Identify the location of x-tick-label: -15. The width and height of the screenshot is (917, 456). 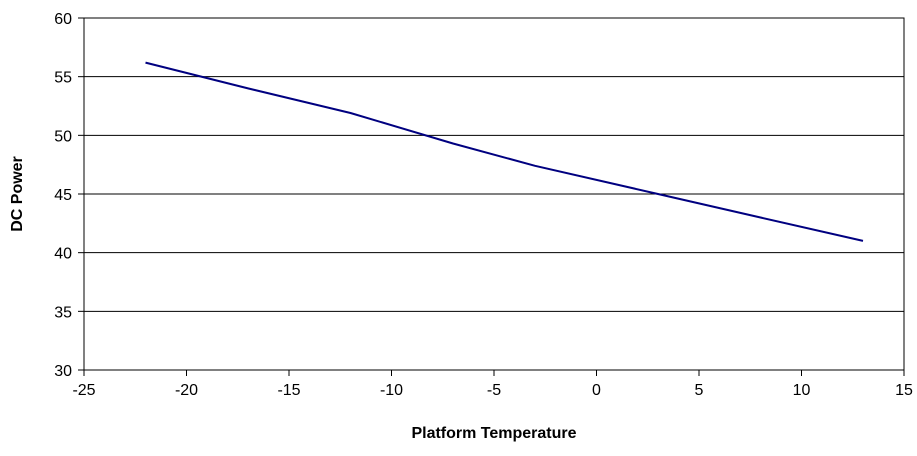
(288, 390).